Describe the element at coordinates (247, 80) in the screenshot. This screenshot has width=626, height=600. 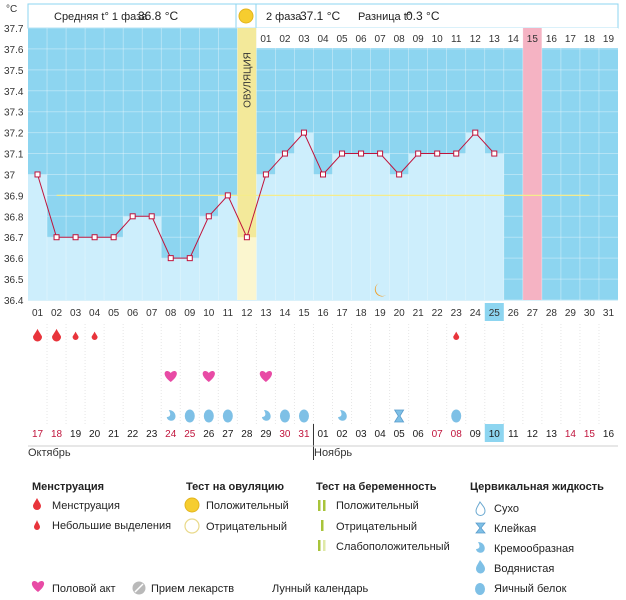
I see `ovulation-label: ОВУЛЯЦИЯ` at that location.